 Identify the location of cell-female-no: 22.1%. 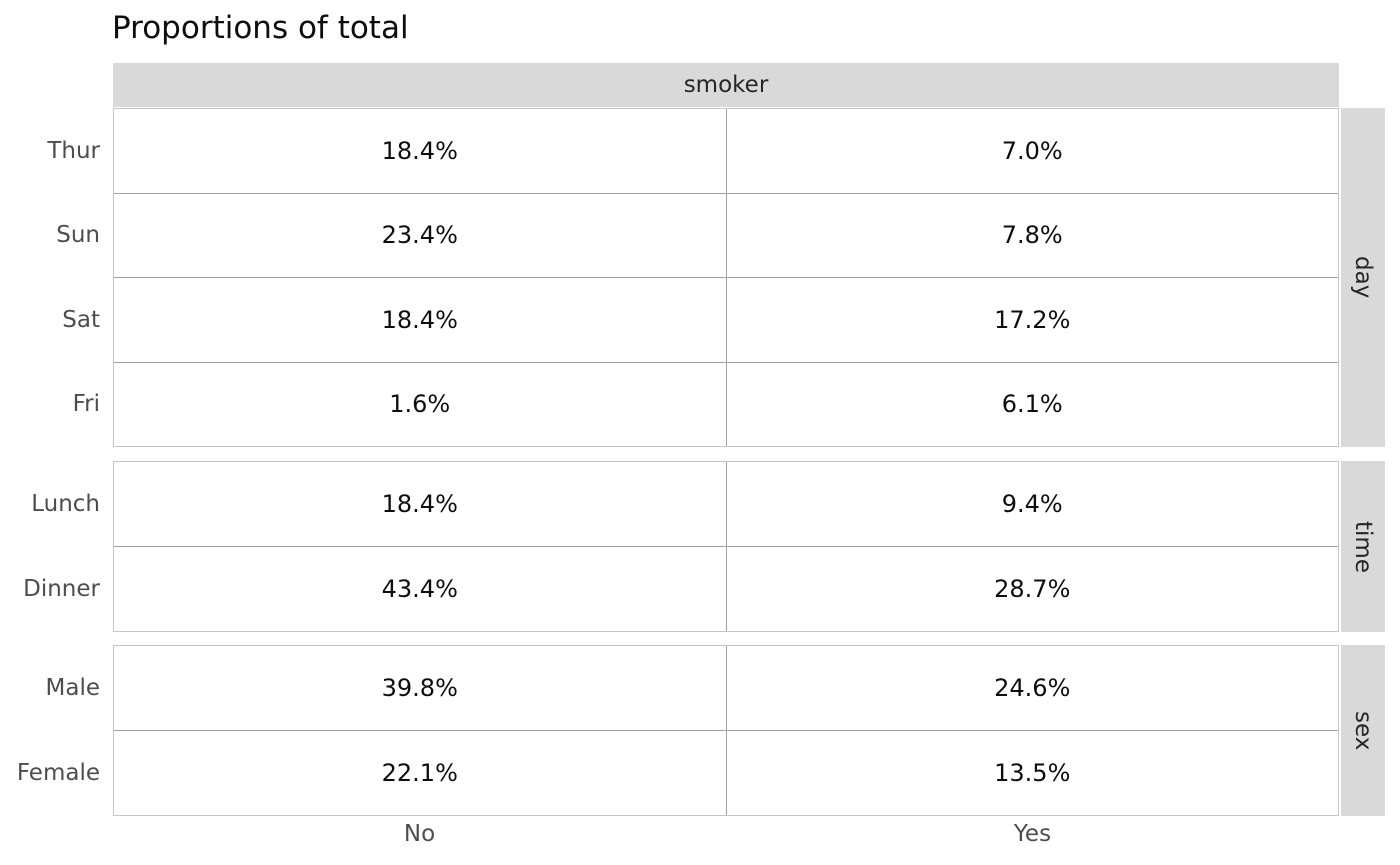
(420, 773).